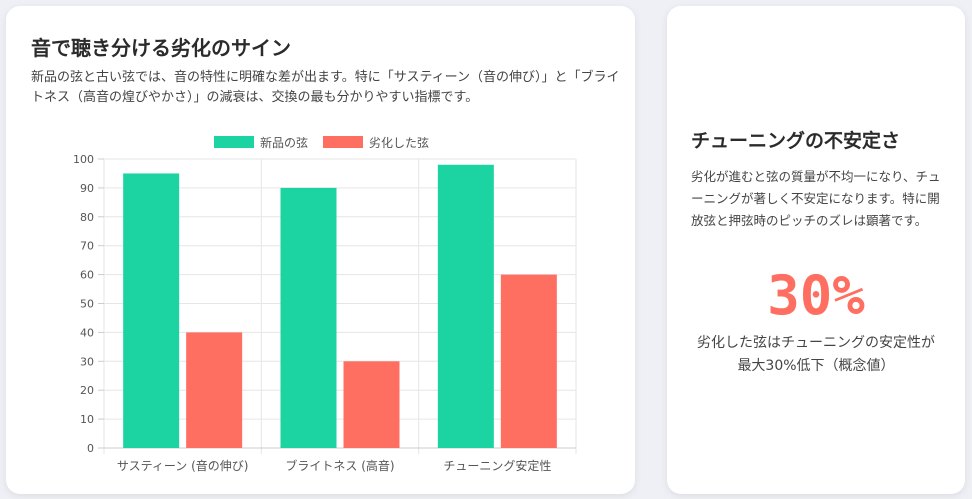  I want to click on y-tick-label: 10, so click(87, 419).